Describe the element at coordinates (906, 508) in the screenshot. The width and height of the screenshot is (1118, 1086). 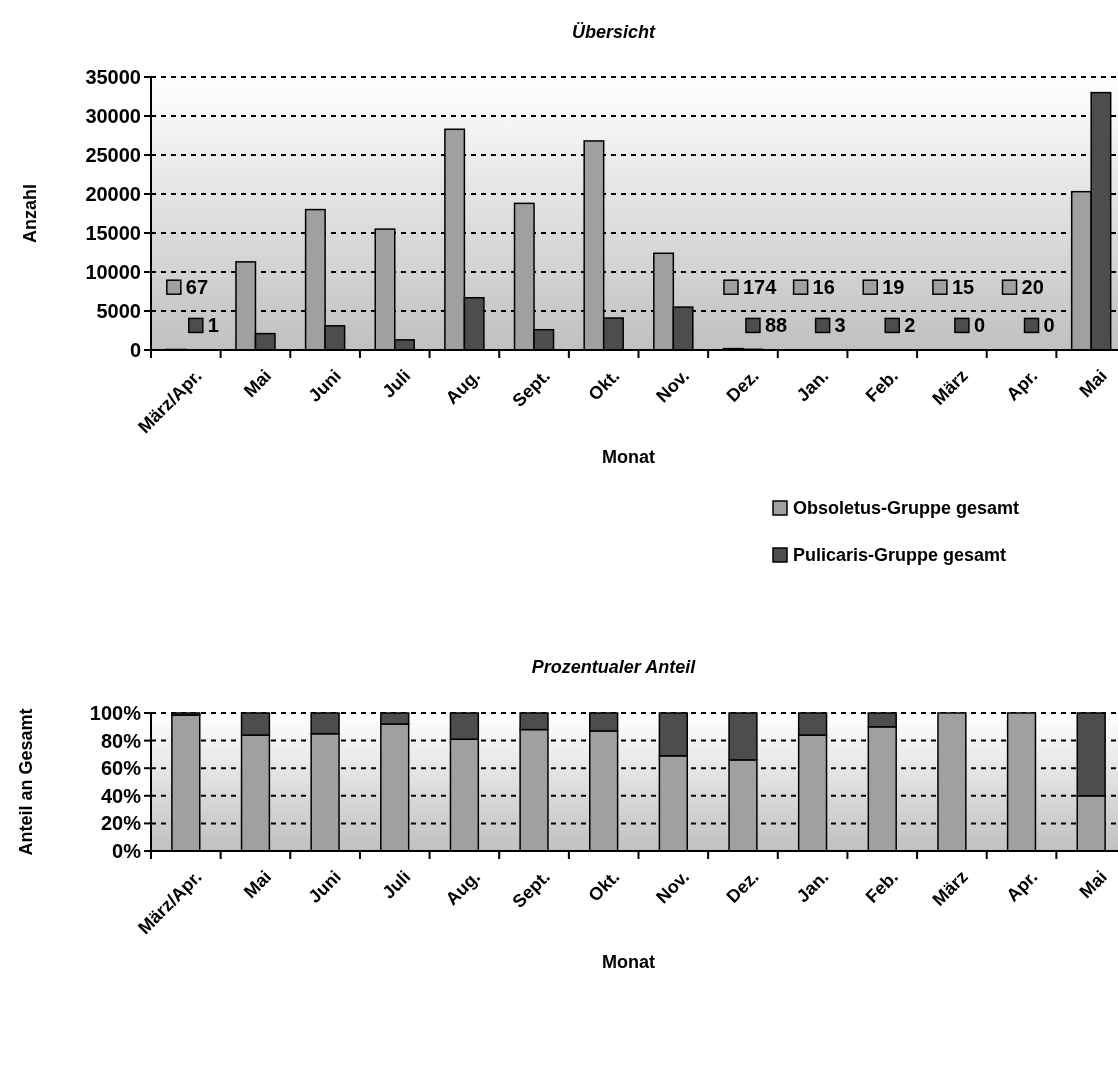
I see `legend-label: Obsoletus-Gruppe gesamt` at that location.